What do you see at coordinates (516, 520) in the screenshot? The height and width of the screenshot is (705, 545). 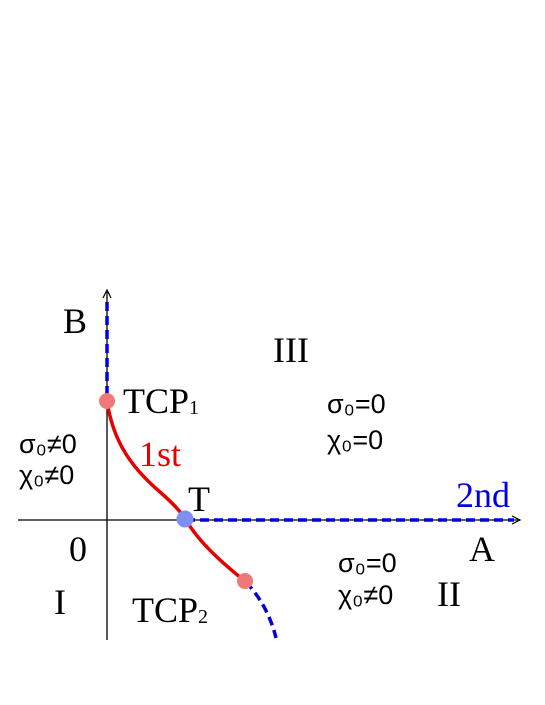 I see `x-axis-arrowhead` at bounding box center [516, 520].